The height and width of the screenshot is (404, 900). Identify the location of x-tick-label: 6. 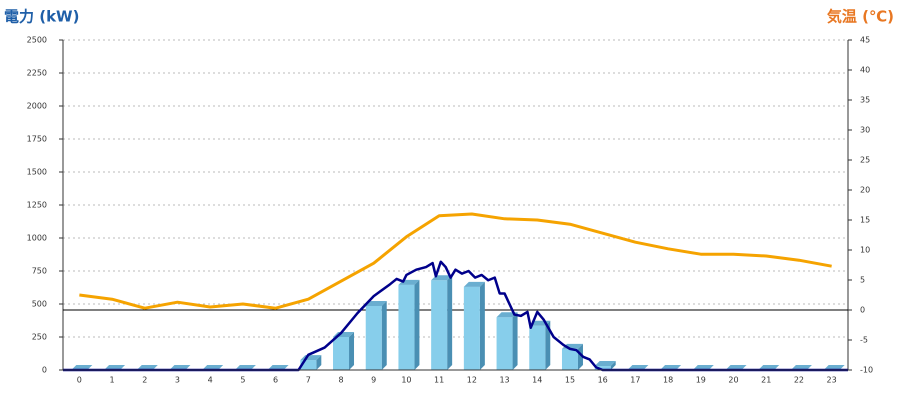
(275, 380).